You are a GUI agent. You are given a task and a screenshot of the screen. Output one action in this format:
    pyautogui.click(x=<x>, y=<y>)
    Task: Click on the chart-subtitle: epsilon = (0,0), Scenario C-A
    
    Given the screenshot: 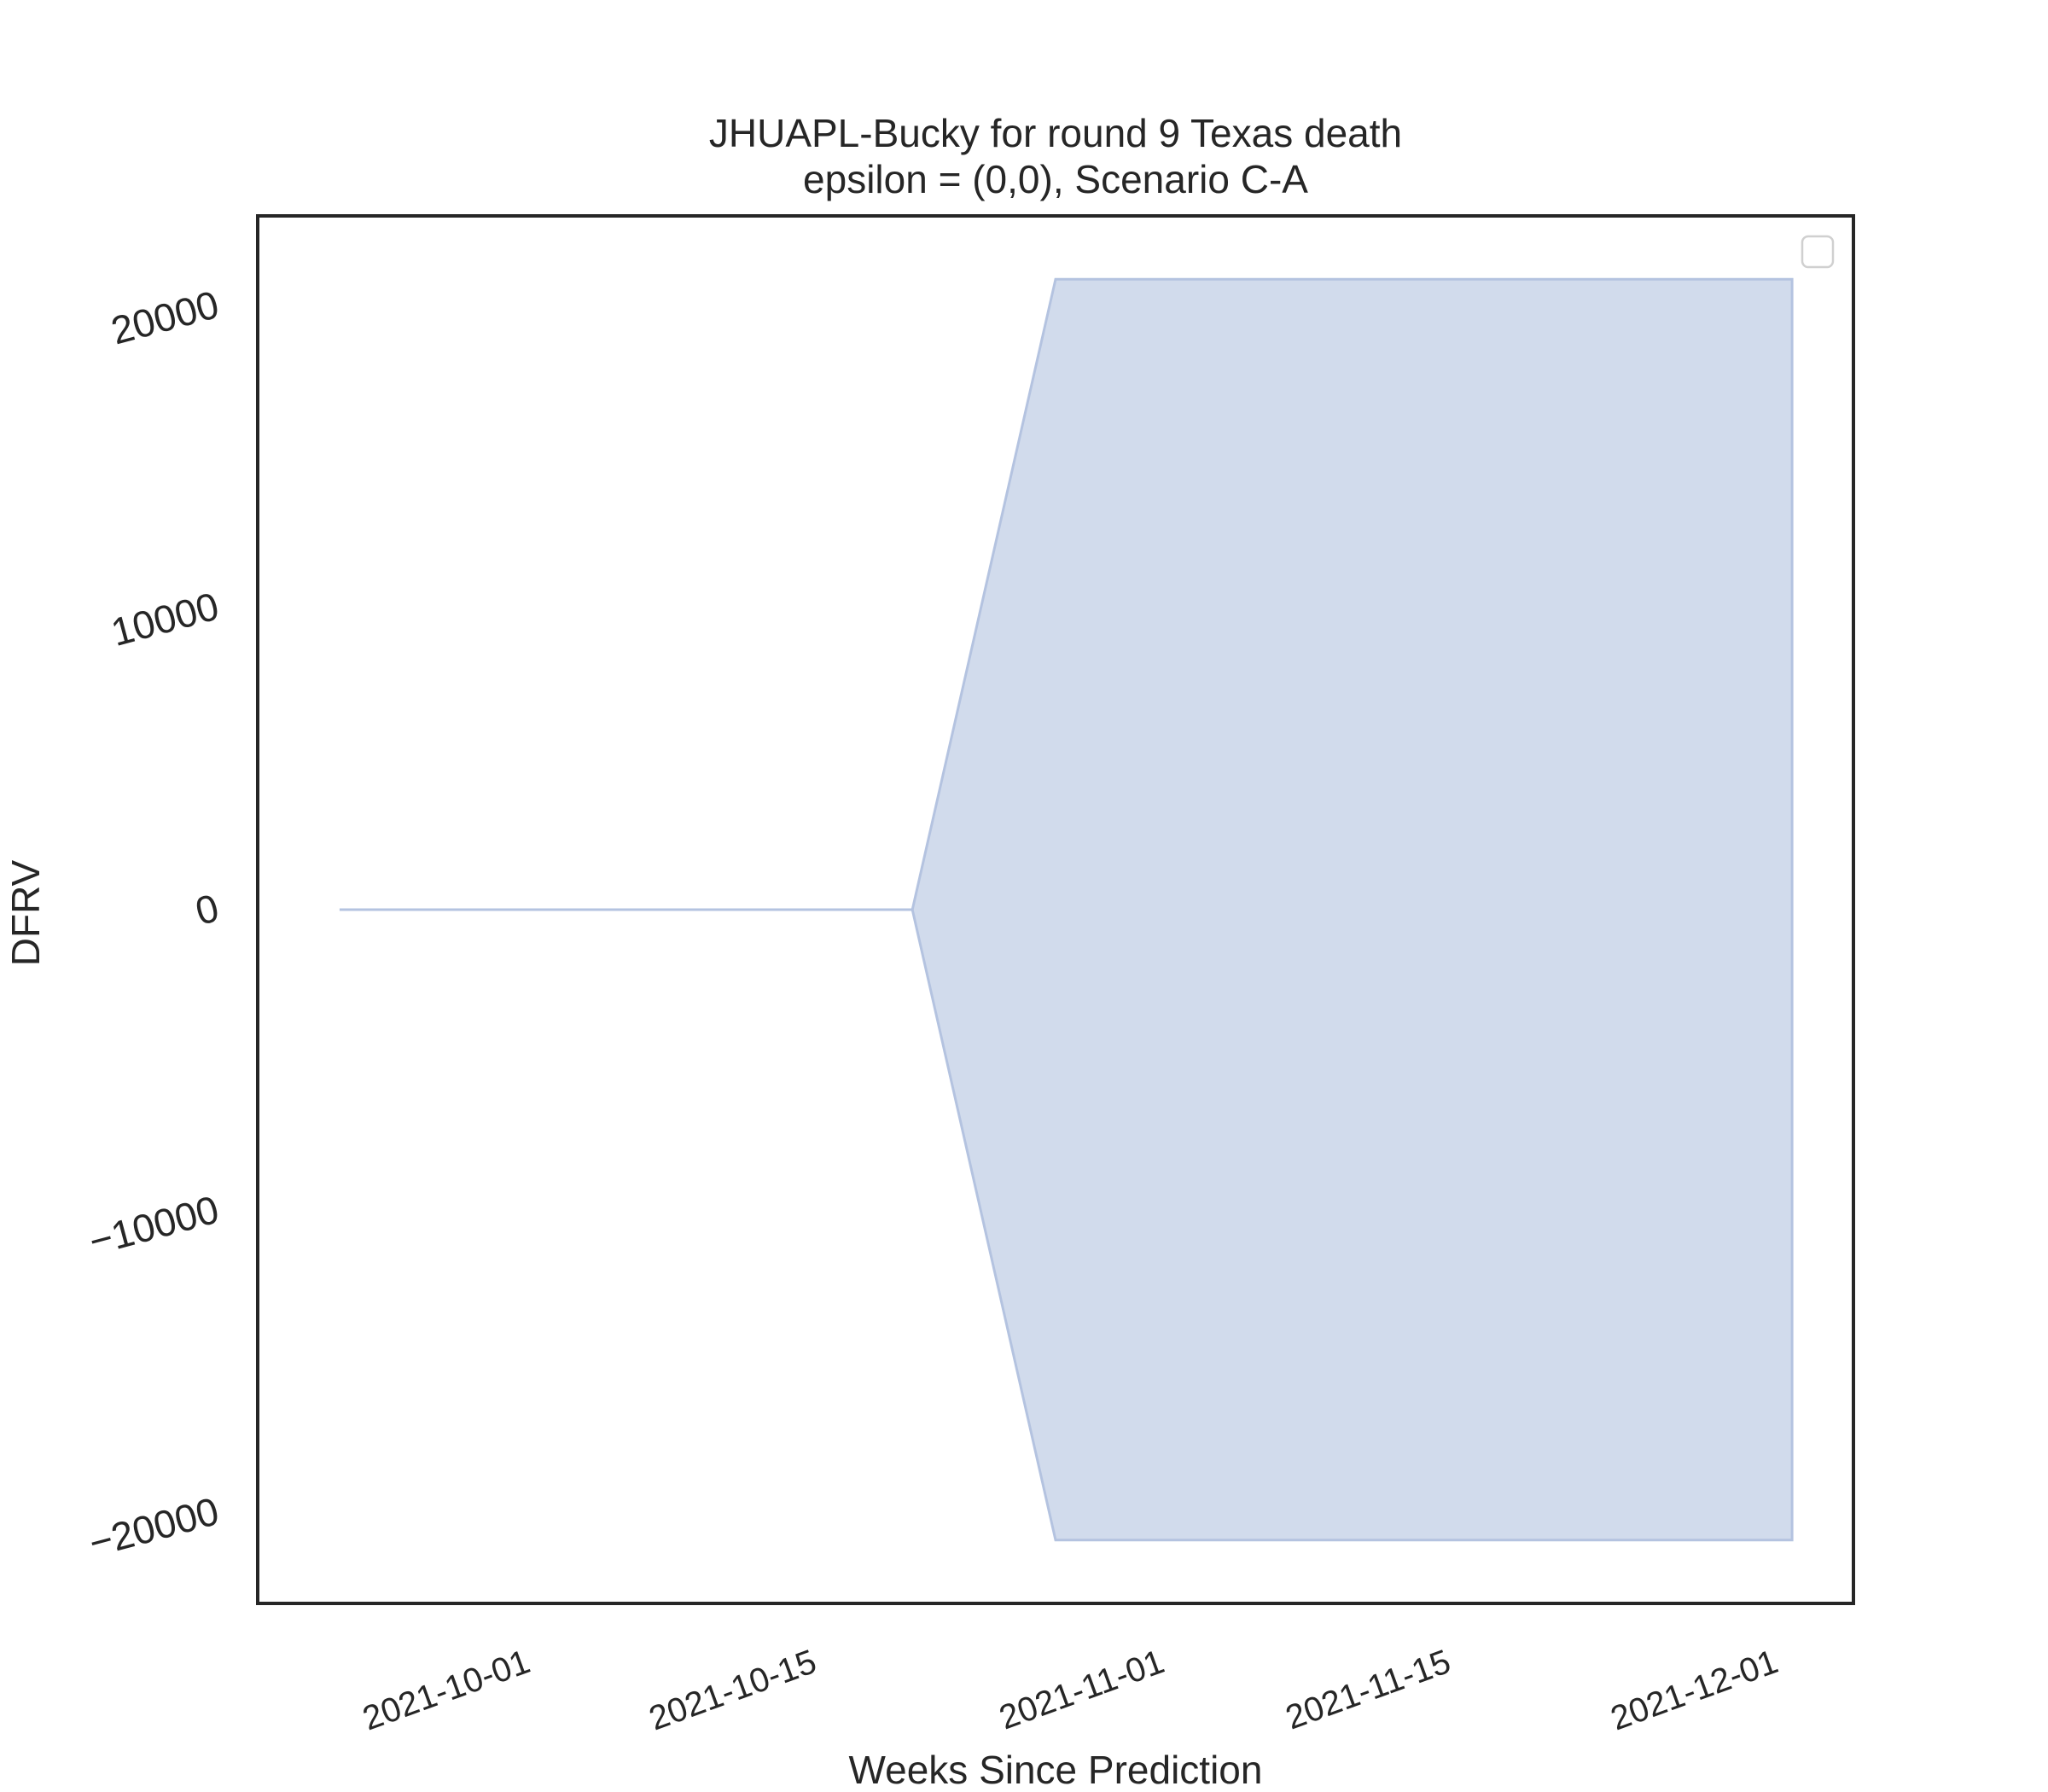 What is the action you would take?
    pyautogui.click(x=1055, y=179)
    